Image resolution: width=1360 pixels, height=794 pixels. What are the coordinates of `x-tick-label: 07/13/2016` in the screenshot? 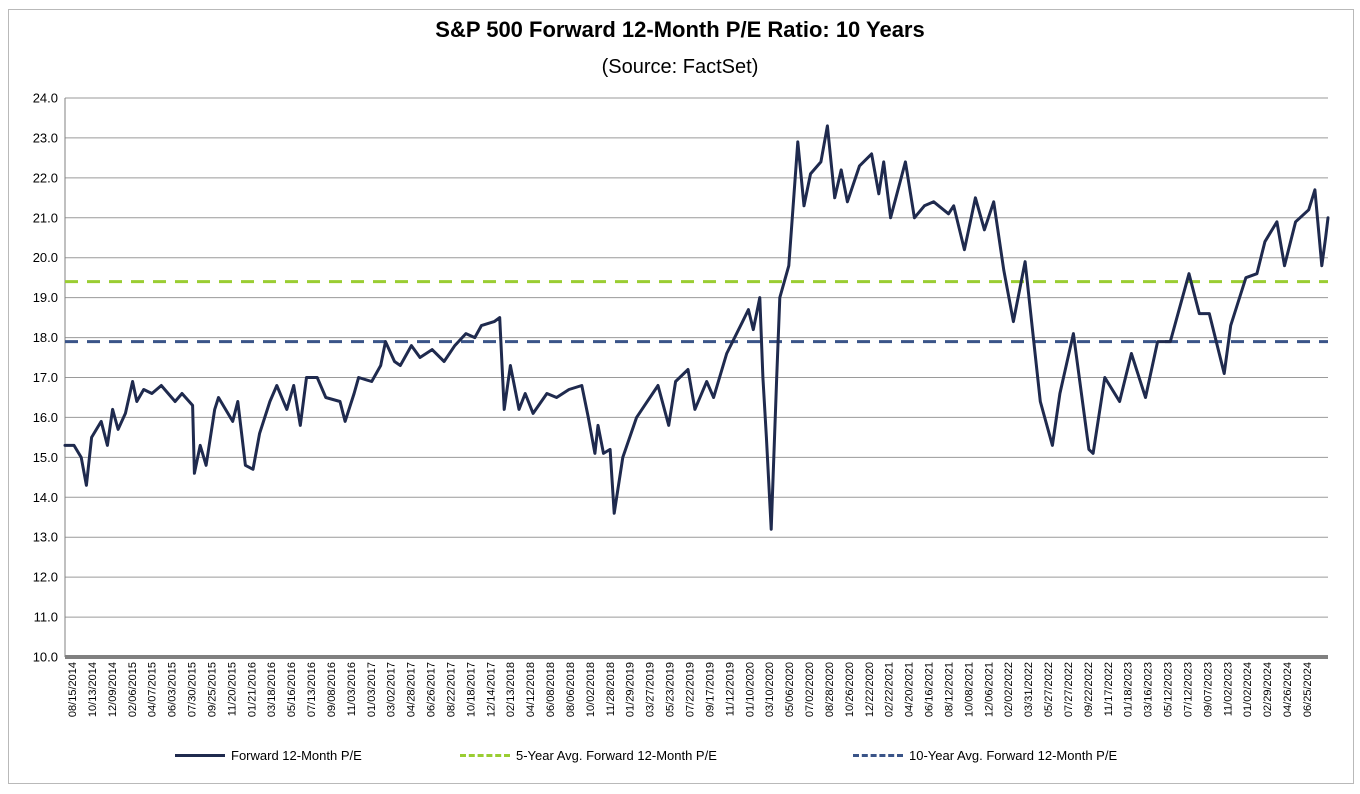 It's located at (312, 689).